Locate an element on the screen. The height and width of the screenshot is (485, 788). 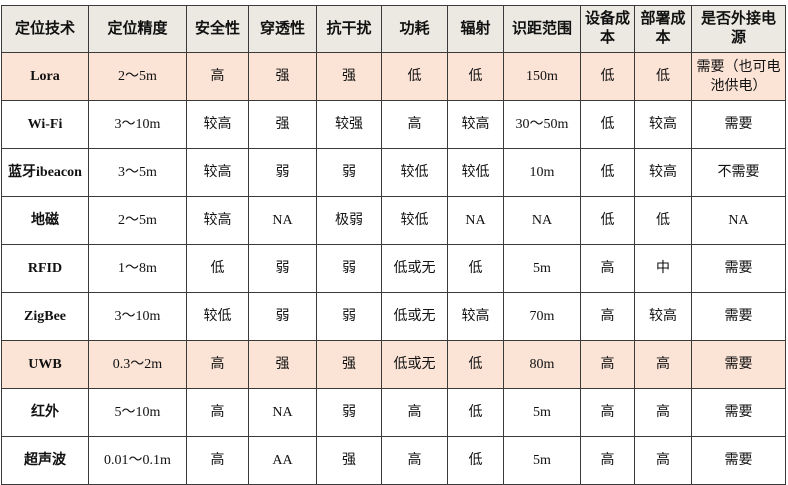
technology-name-cell: RFID is located at coordinates (45, 268).